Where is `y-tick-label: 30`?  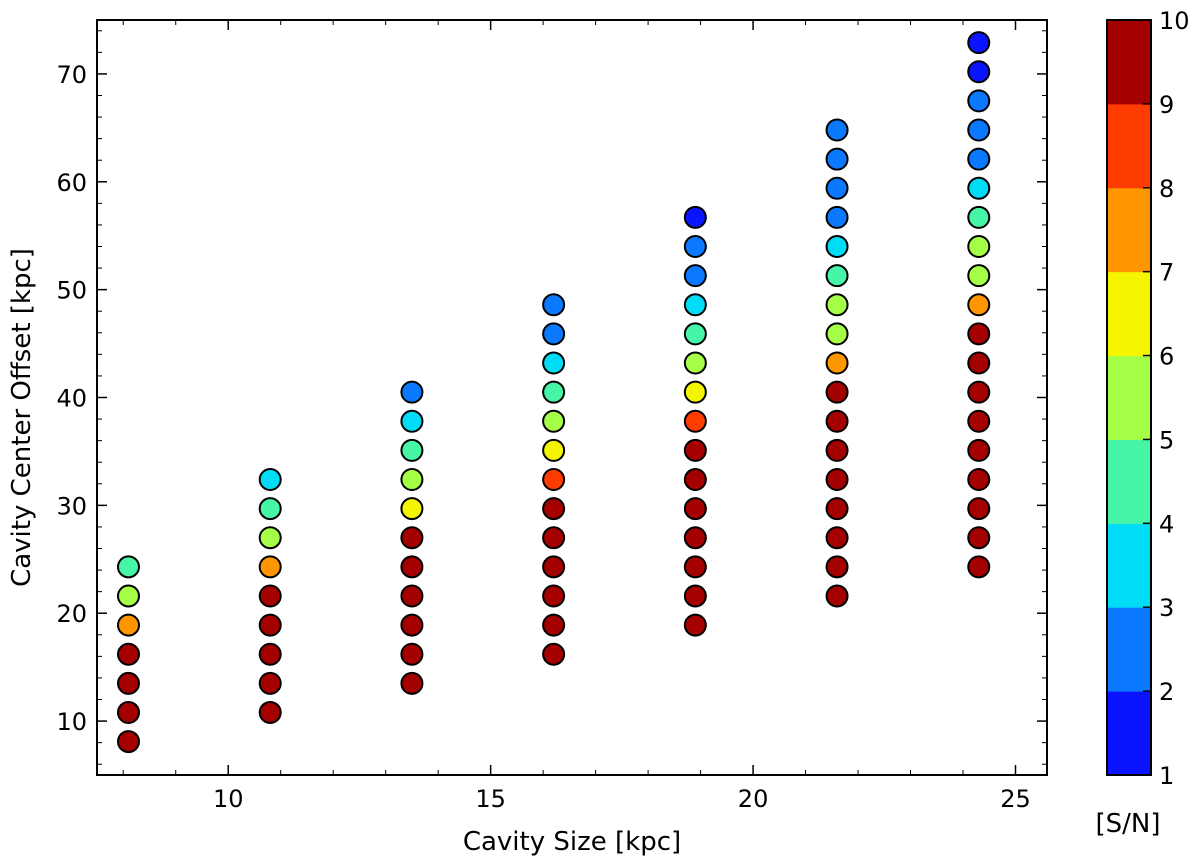 y-tick-label: 30 is located at coordinates (71, 506).